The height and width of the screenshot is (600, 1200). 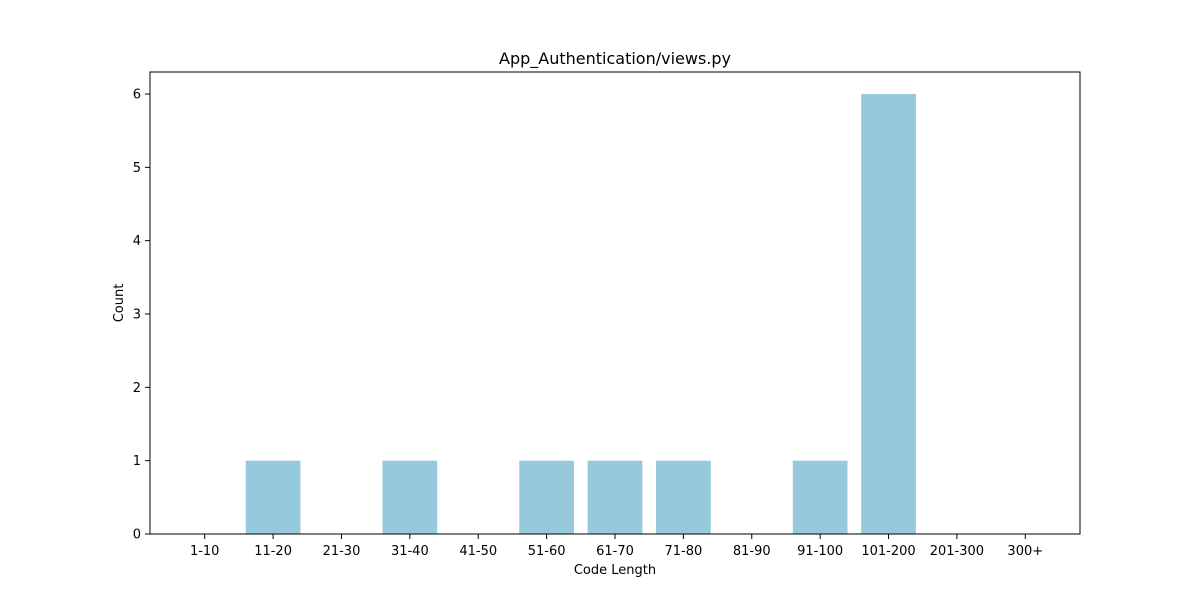 What do you see at coordinates (205, 551) in the screenshot?
I see `x-tick-label: 1-10` at bounding box center [205, 551].